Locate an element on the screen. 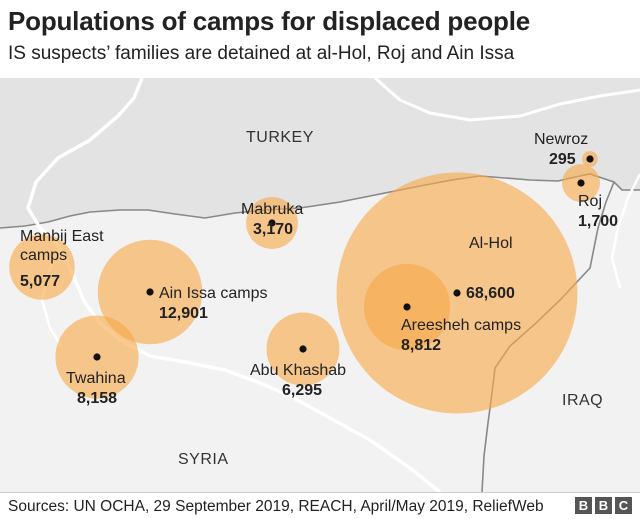 This screenshot has height=519, width=640. camp-dot-areesheh is located at coordinates (407, 307).